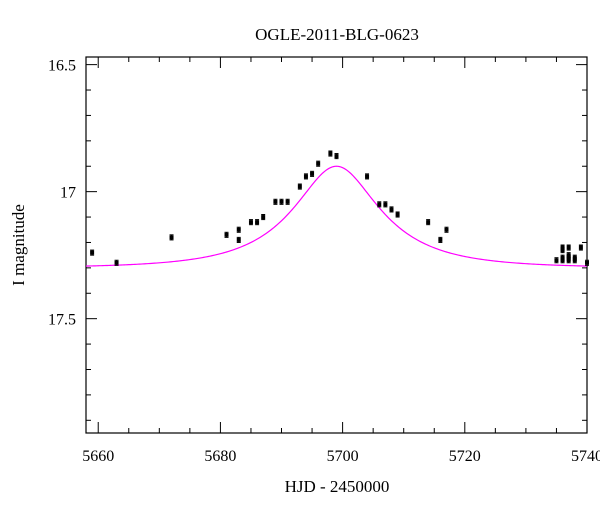 This screenshot has width=600, height=512. Describe the element at coordinates (585, 456) in the screenshot. I see `x-tick-label: 5740` at that location.